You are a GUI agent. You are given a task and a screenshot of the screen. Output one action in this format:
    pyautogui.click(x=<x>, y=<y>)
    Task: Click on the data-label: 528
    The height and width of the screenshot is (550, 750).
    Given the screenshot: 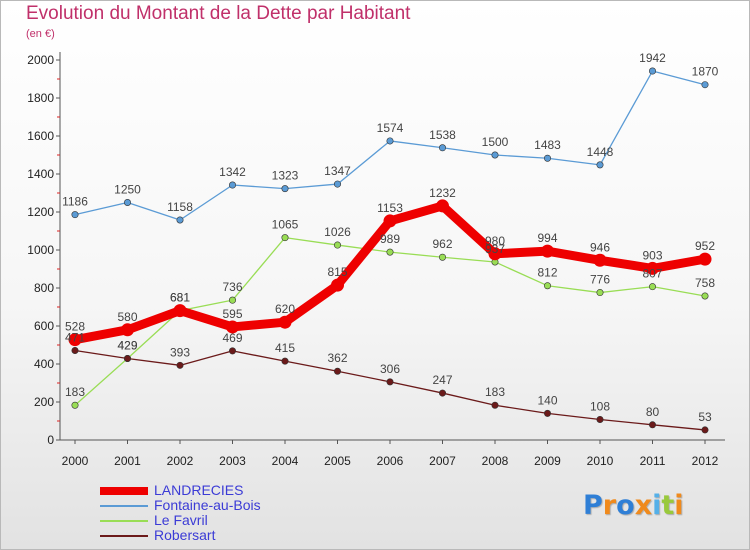 What is the action you would take?
    pyautogui.click(x=75, y=327)
    